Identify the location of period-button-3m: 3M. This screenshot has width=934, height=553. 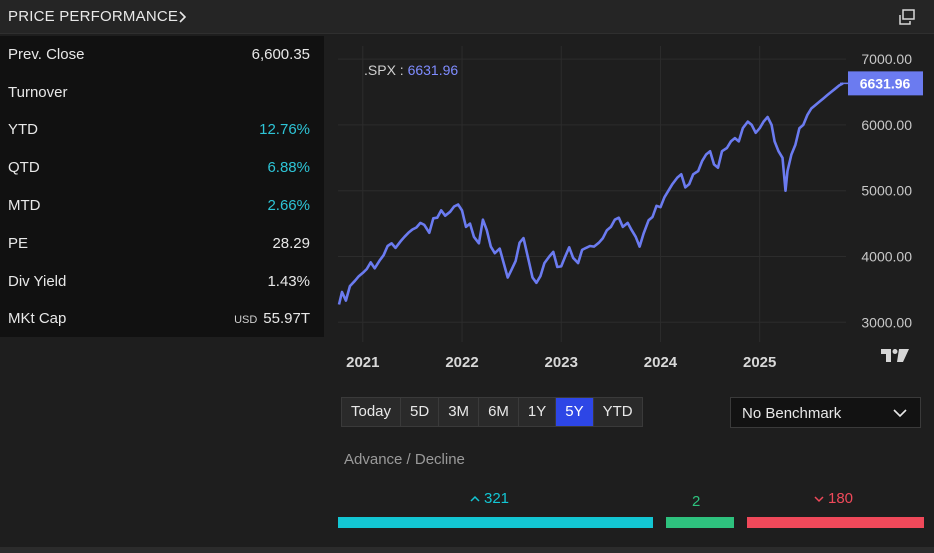
(459, 412).